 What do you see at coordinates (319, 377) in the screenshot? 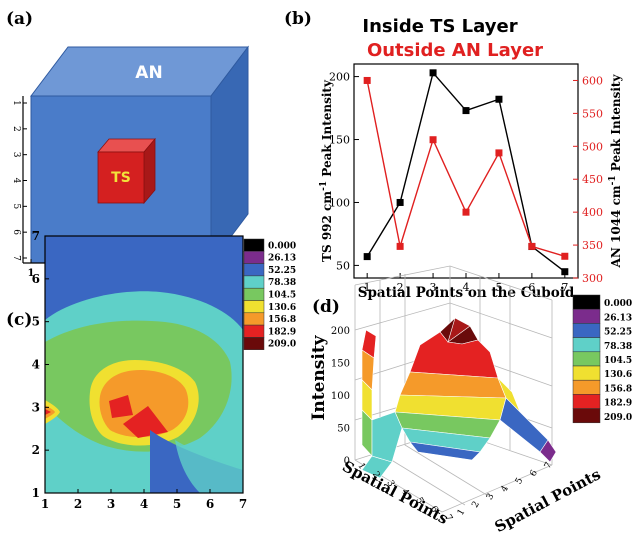
I see `surface-z-label: Intensity` at bounding box center [319, 377].